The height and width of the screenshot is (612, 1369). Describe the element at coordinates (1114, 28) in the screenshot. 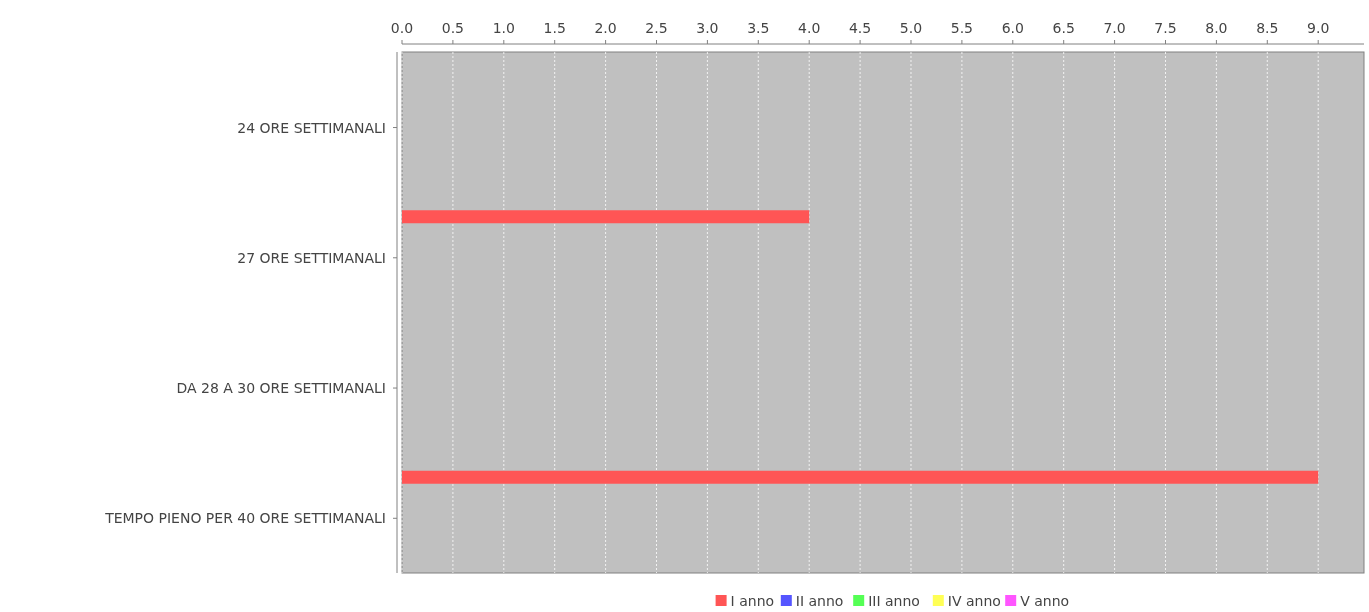

I see `x-tick-label: 7.0` at that location.